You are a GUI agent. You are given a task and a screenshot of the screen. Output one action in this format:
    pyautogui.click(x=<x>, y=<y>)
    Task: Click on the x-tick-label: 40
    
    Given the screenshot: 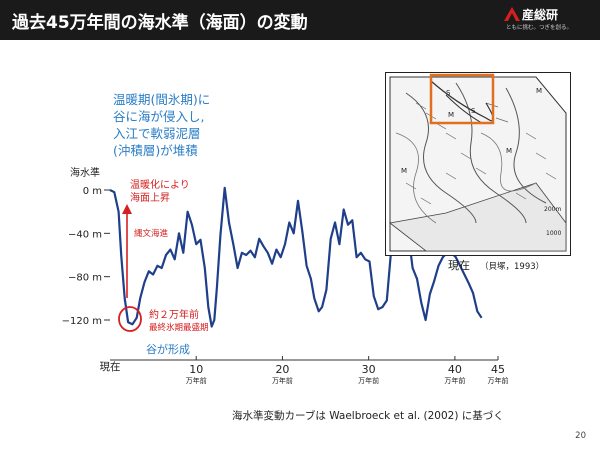 What is the action you would take?
    pyautogui.click(x=455, y=369)
    